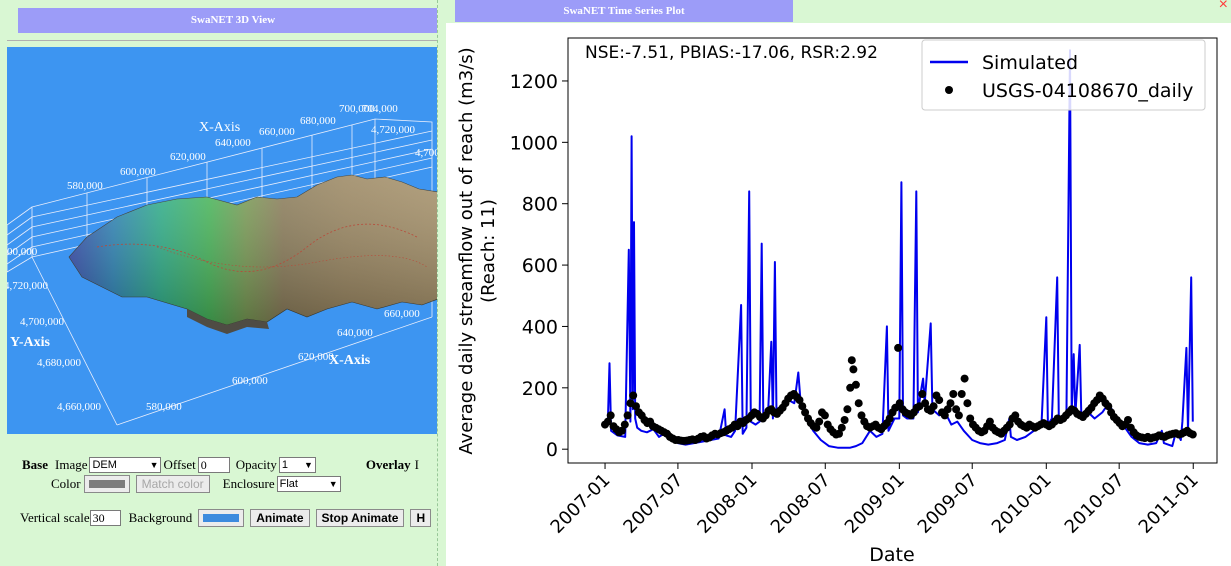 The width and height of the screenshot is (1231, 566). I want to click on stream-network, so click(257, 247).